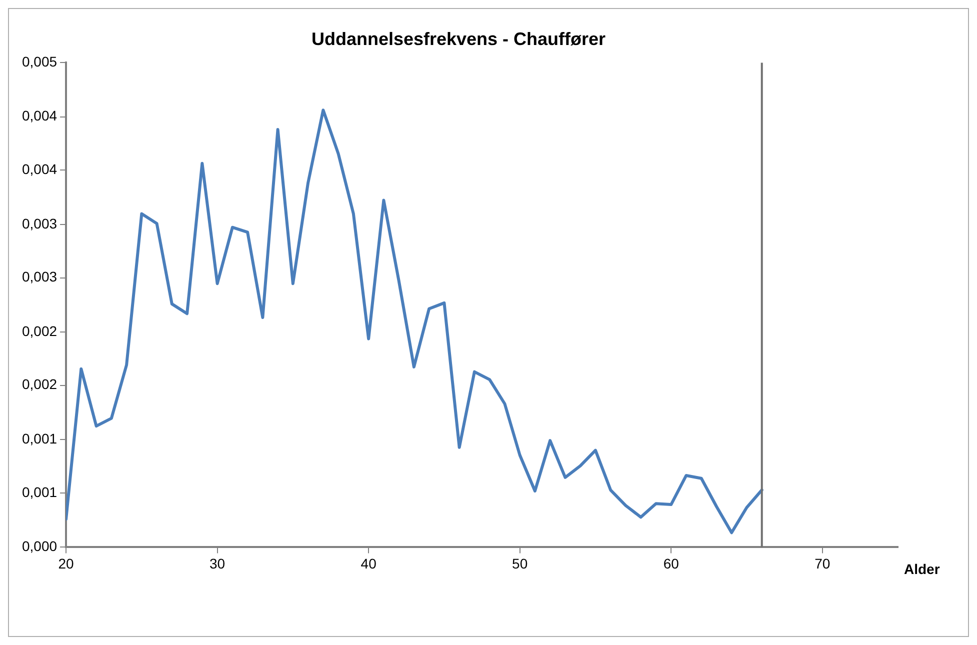 The image size is (977, 645). What do you see at coordinates (40, 546) in the screenshot?
I see `y-tick-label: 0,000` at bounding box center [40, 546].